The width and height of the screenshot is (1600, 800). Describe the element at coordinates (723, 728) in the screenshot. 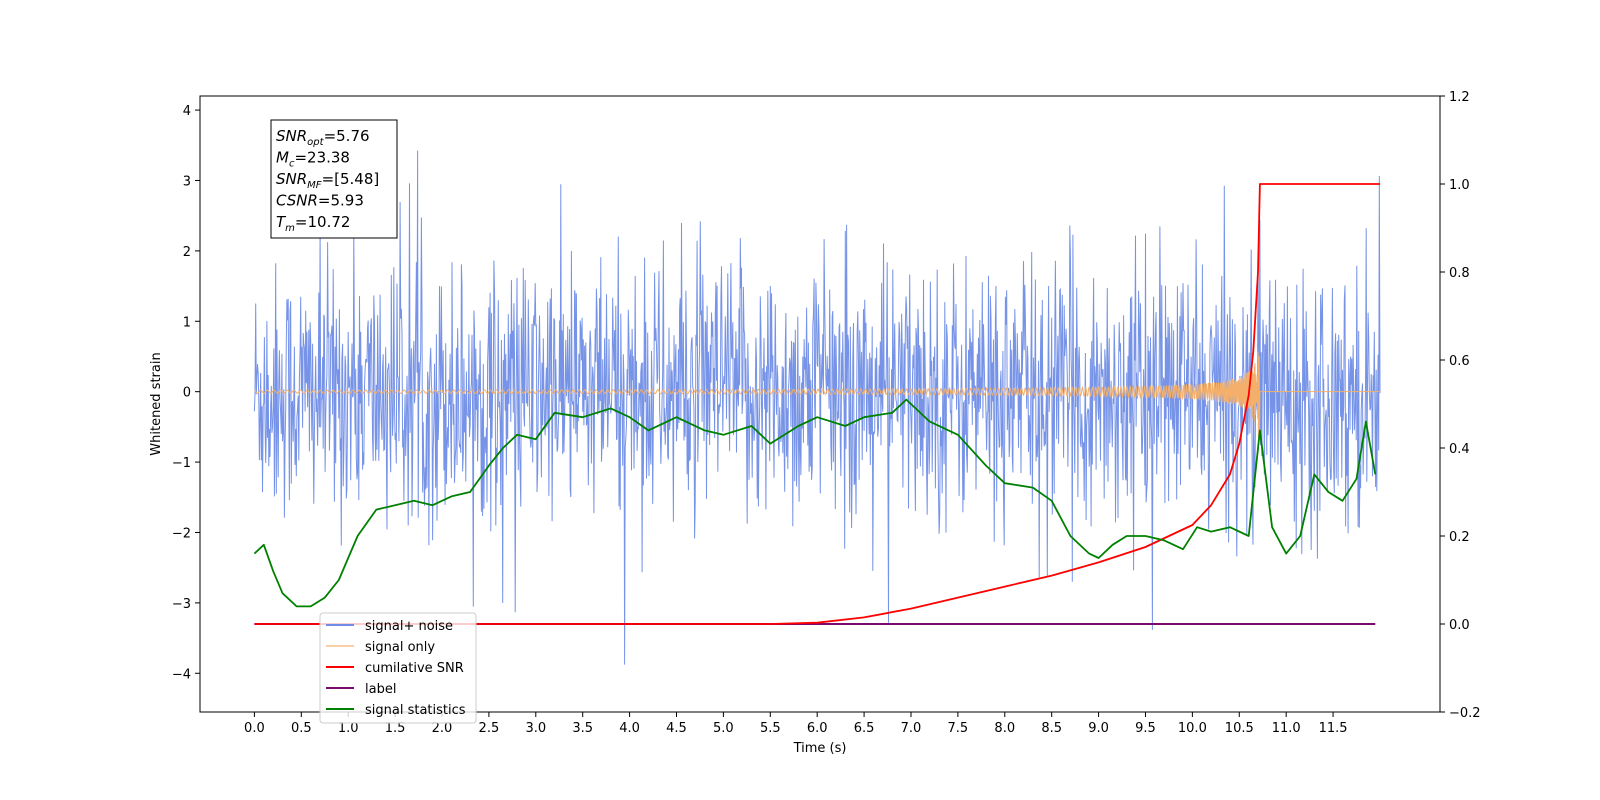

I see `x-tick-label: 5.0` at that location.